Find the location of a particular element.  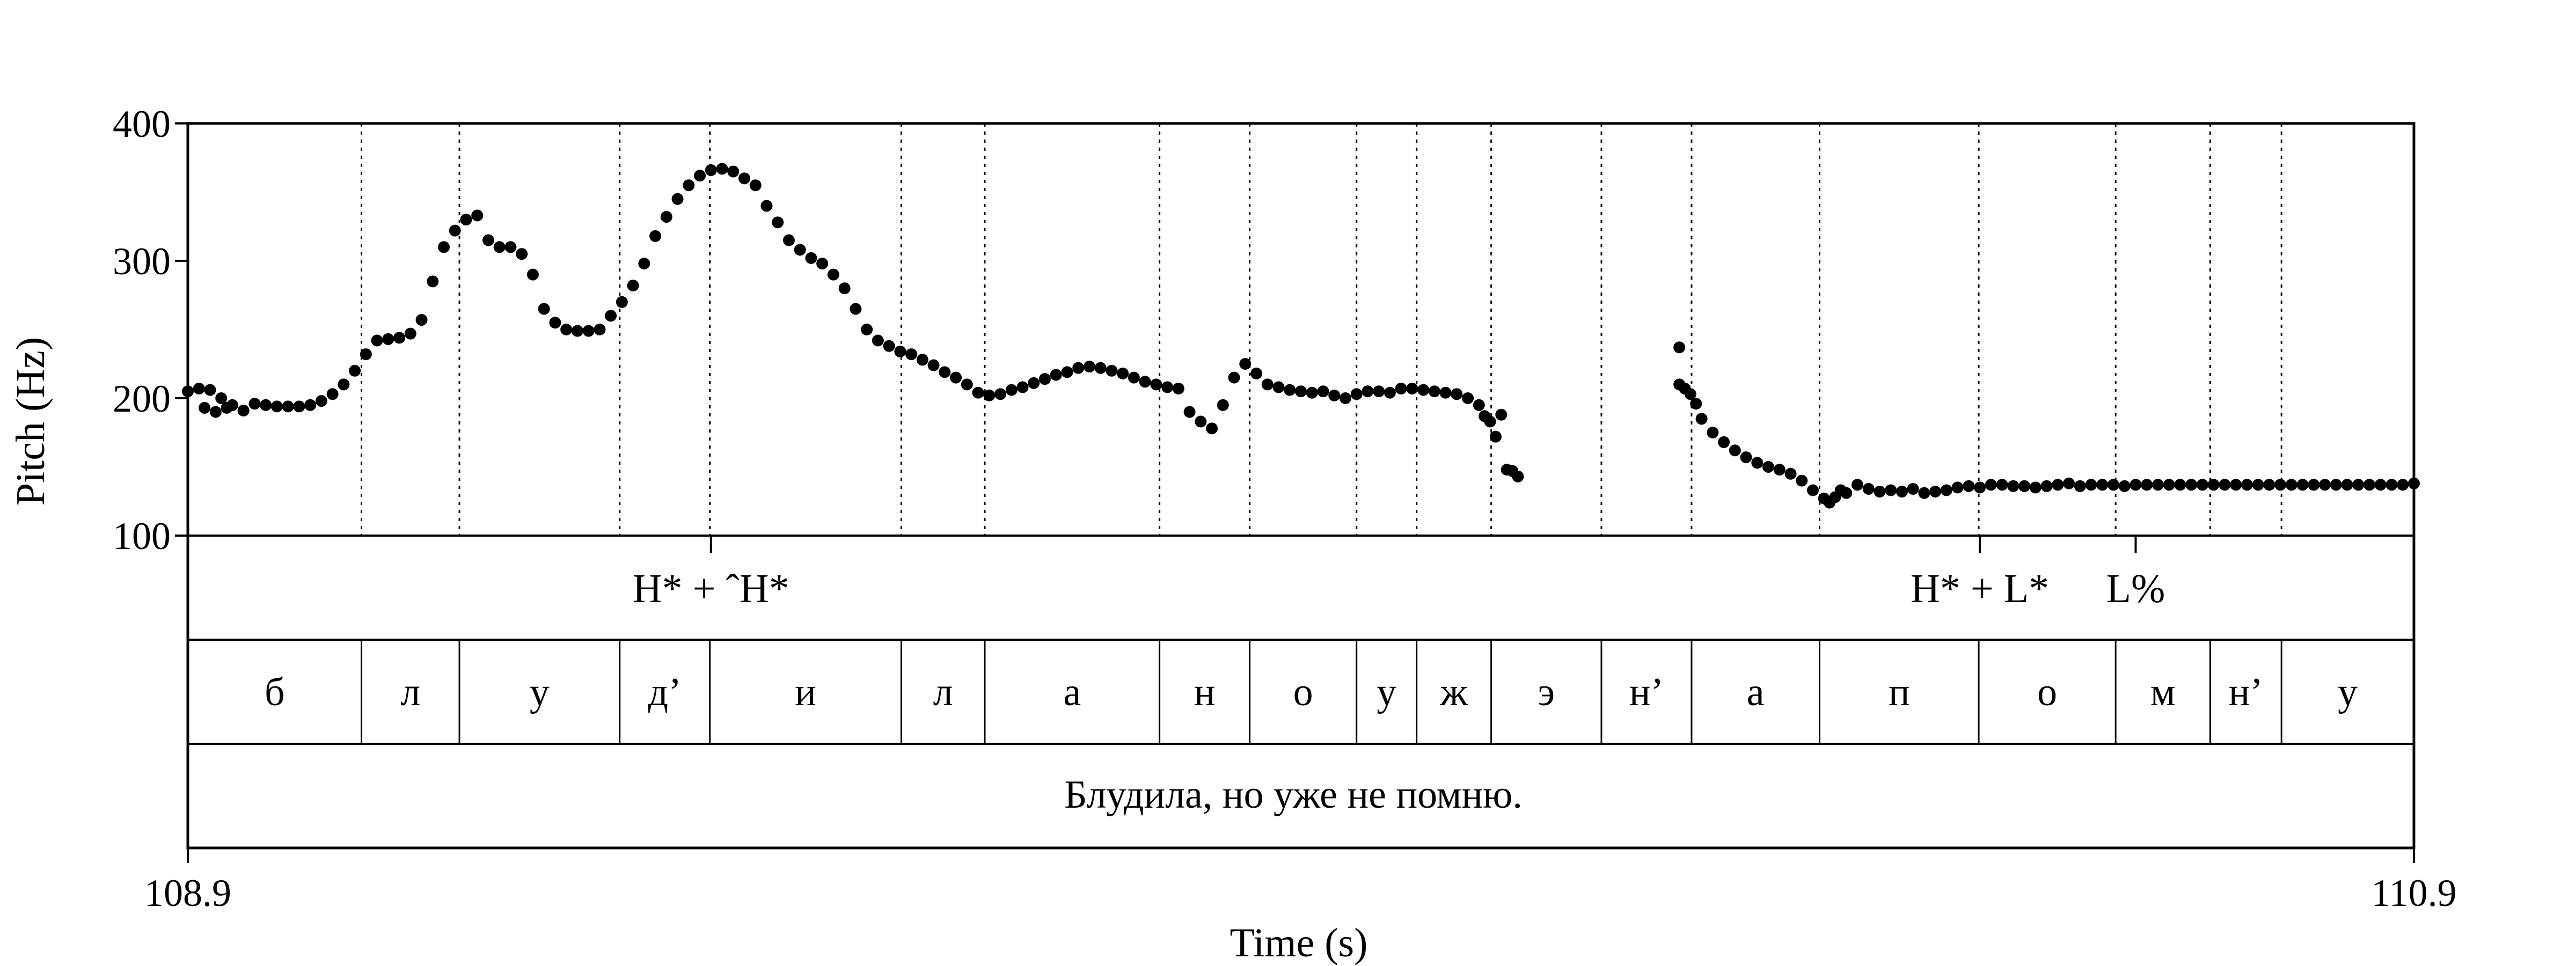

segment-label: н’ is located at coordinates (1646, 692).